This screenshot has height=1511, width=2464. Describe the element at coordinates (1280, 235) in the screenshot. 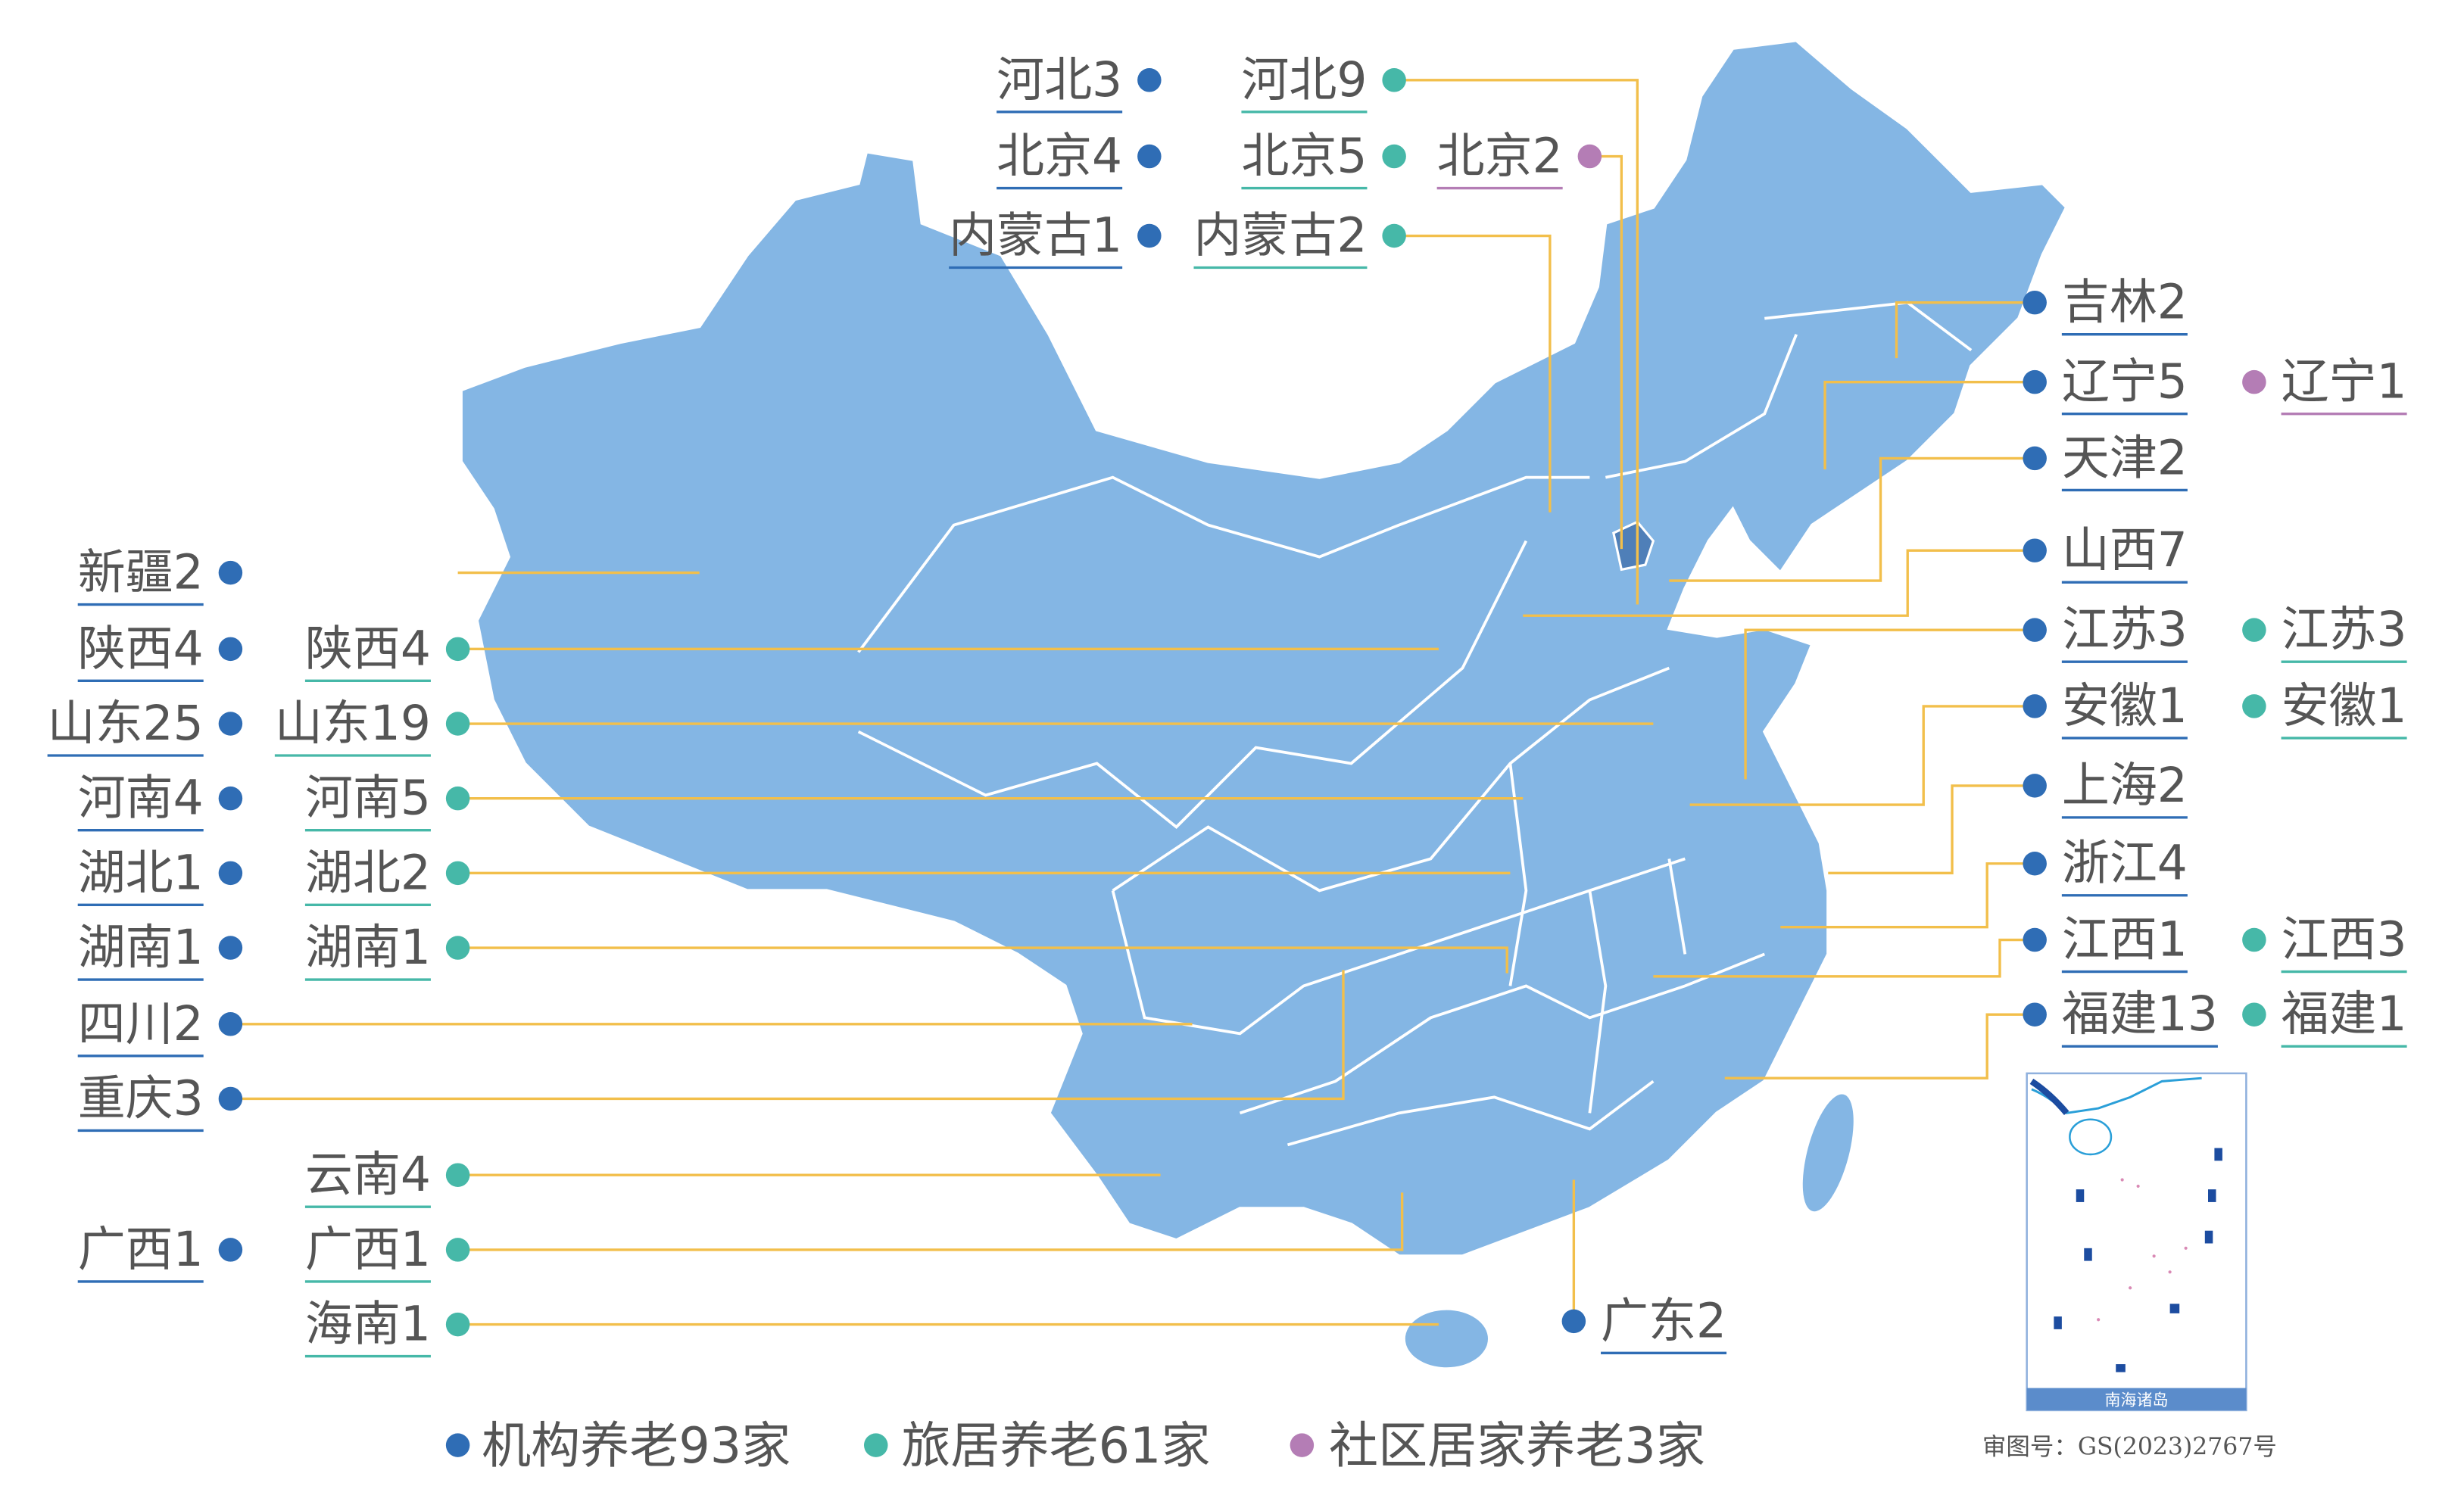

I see `label-text: 内蒙古2` at that location.